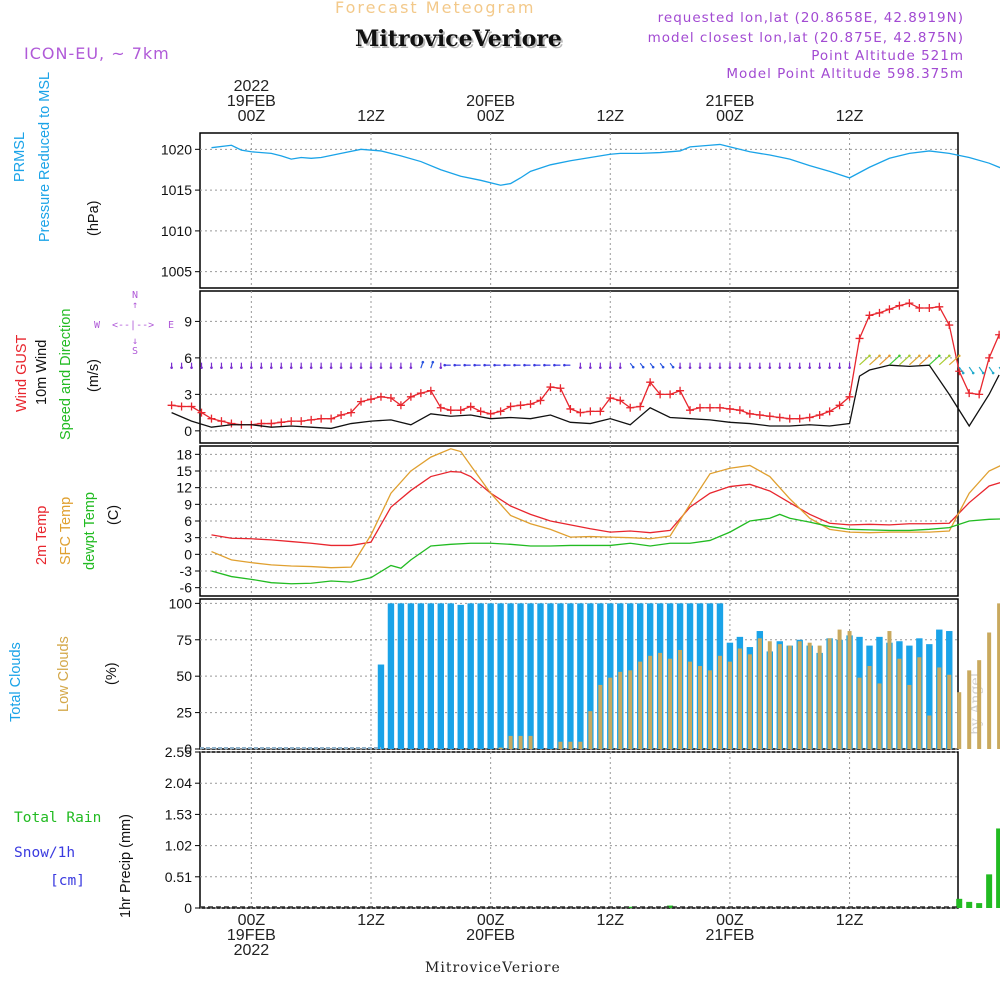 This screenshot has height=1000, width=1000. Describe the element at coordinates (810, 18) in the screenshot. I see `requested-coords: requested lon,lat (20.8658E, 42.8919N)` at that location.